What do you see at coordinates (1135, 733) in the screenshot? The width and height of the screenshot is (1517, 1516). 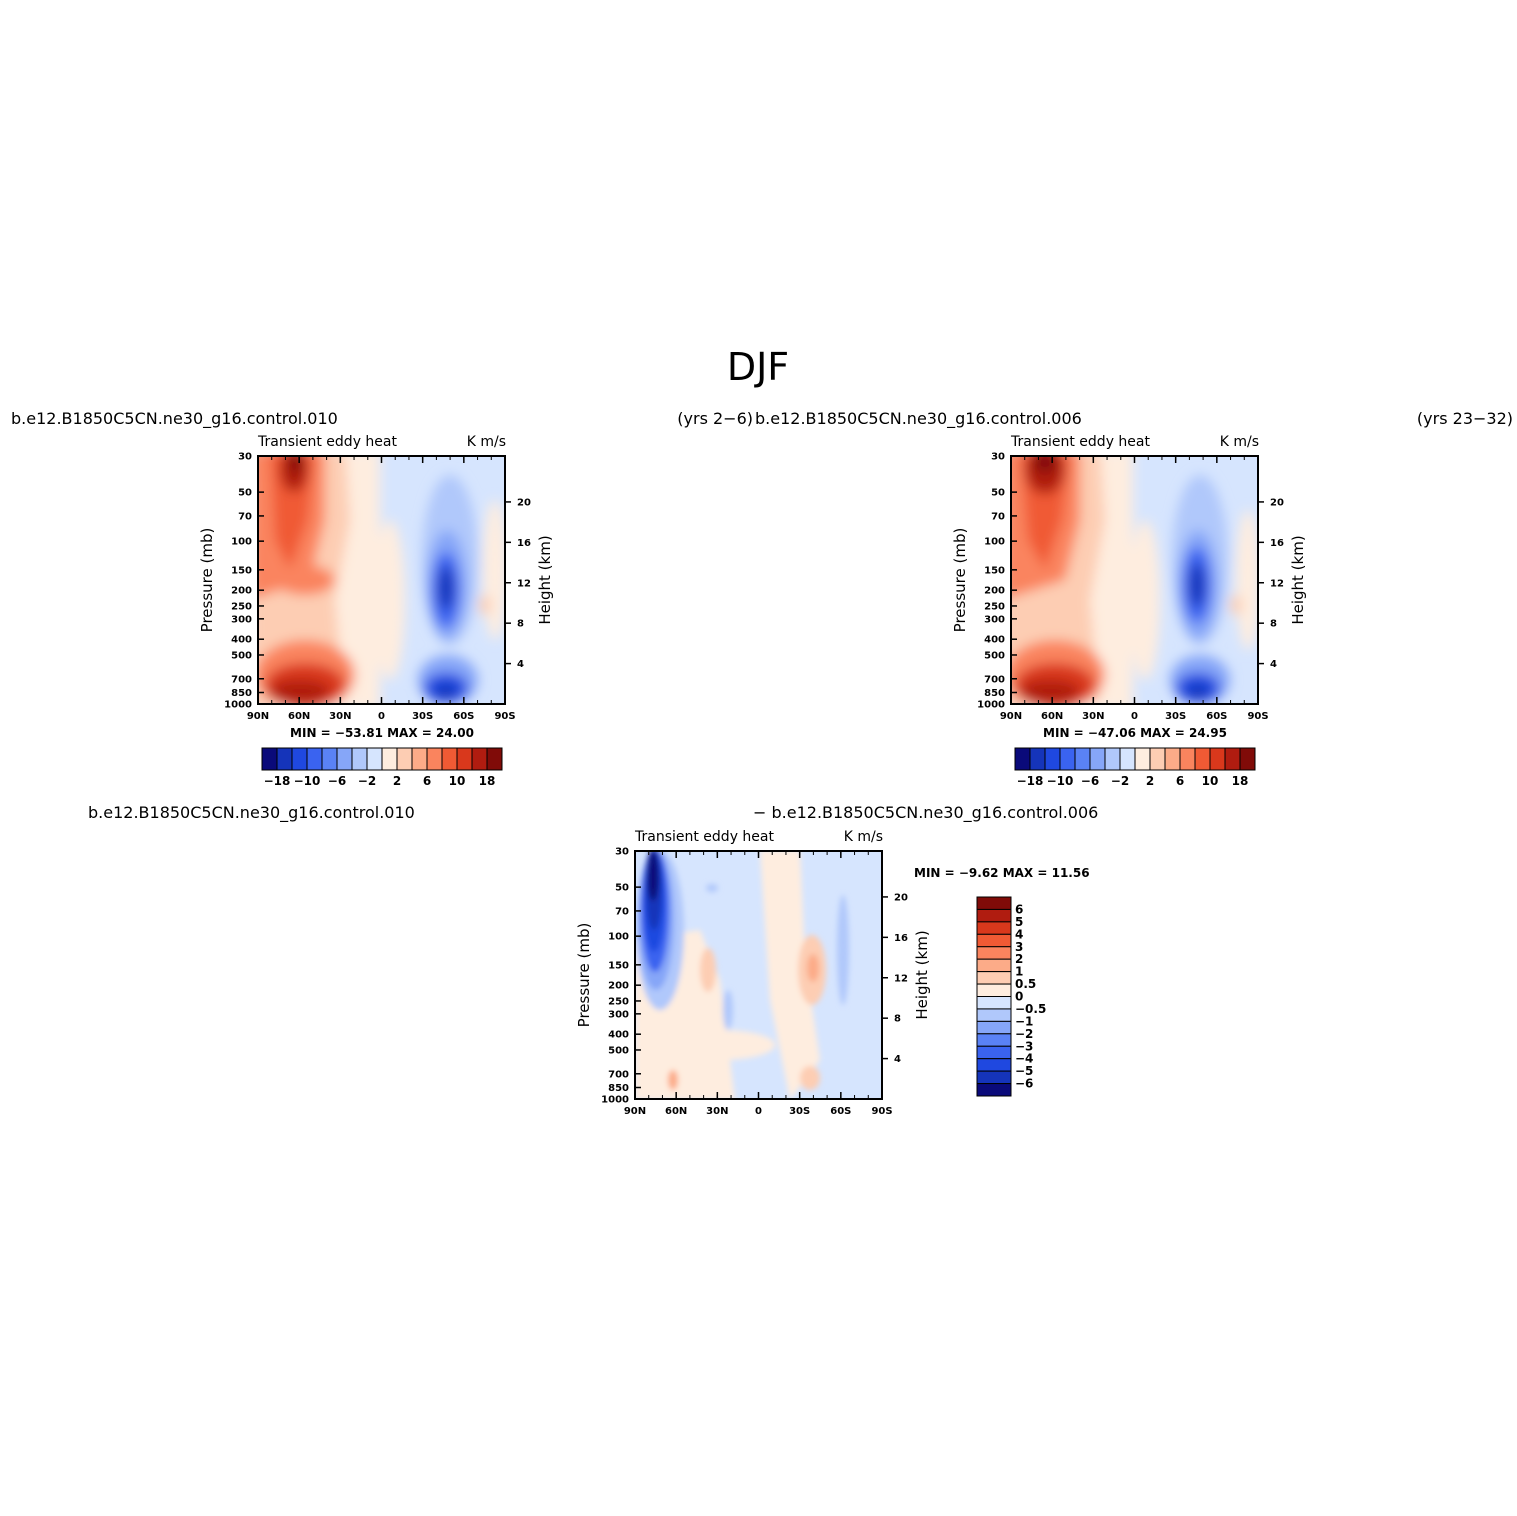 I see `min-max-stats: MIN = −47.06 MAX = 24.95` at bounding box center [1135, 733].